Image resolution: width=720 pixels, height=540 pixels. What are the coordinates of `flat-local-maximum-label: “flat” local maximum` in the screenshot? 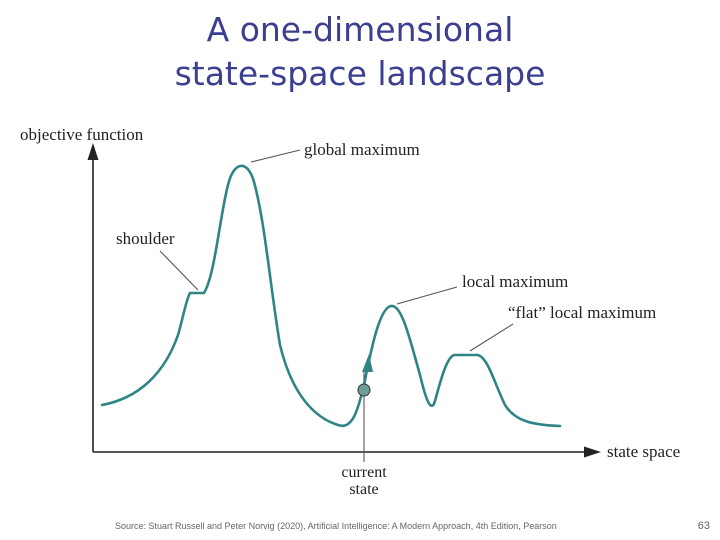 It's located at (582, 312).